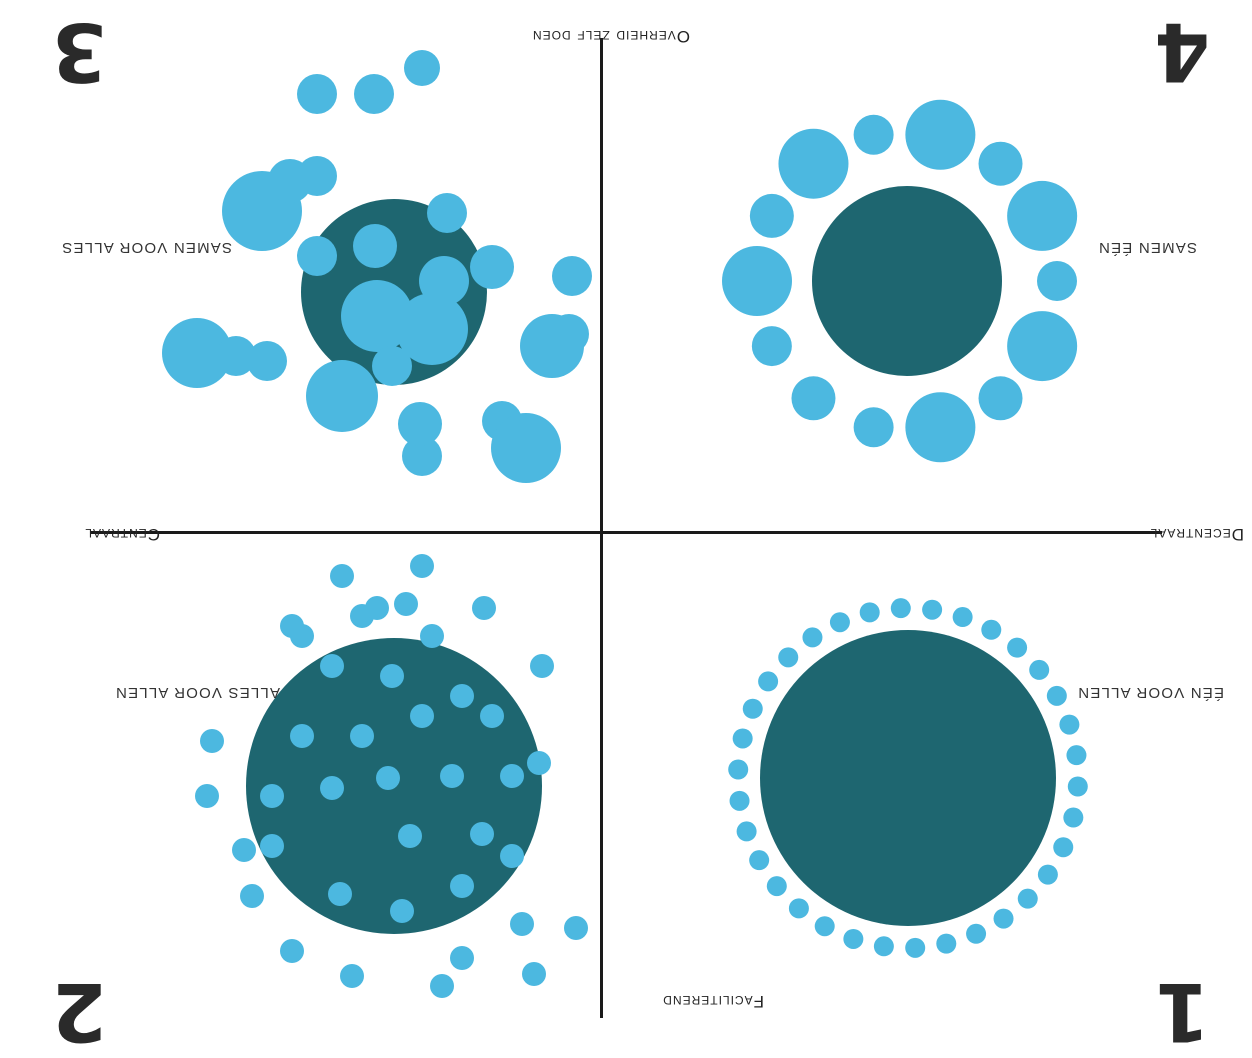 The height and width of the screenshot is (1058, 1252). I want to click on vertical-axis, so click(601, 528).